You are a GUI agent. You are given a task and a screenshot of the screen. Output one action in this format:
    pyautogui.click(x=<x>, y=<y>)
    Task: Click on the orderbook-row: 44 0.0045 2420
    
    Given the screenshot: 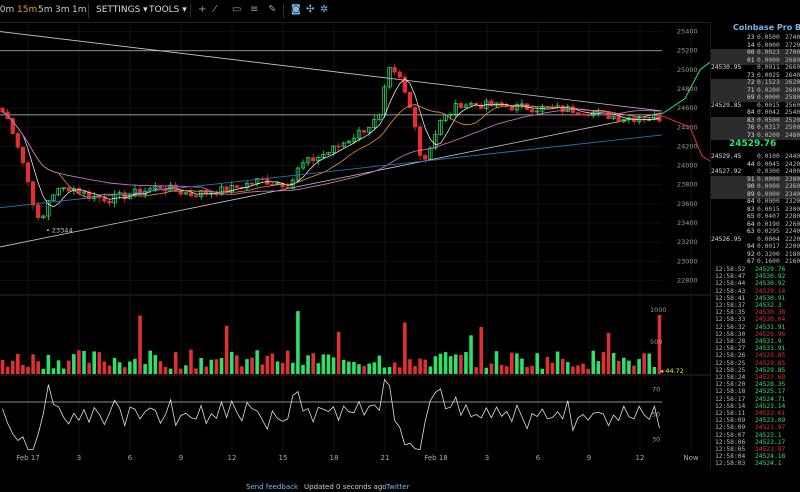 What is the action you would take?
    pyautogui.click(x=755, y=165)
    